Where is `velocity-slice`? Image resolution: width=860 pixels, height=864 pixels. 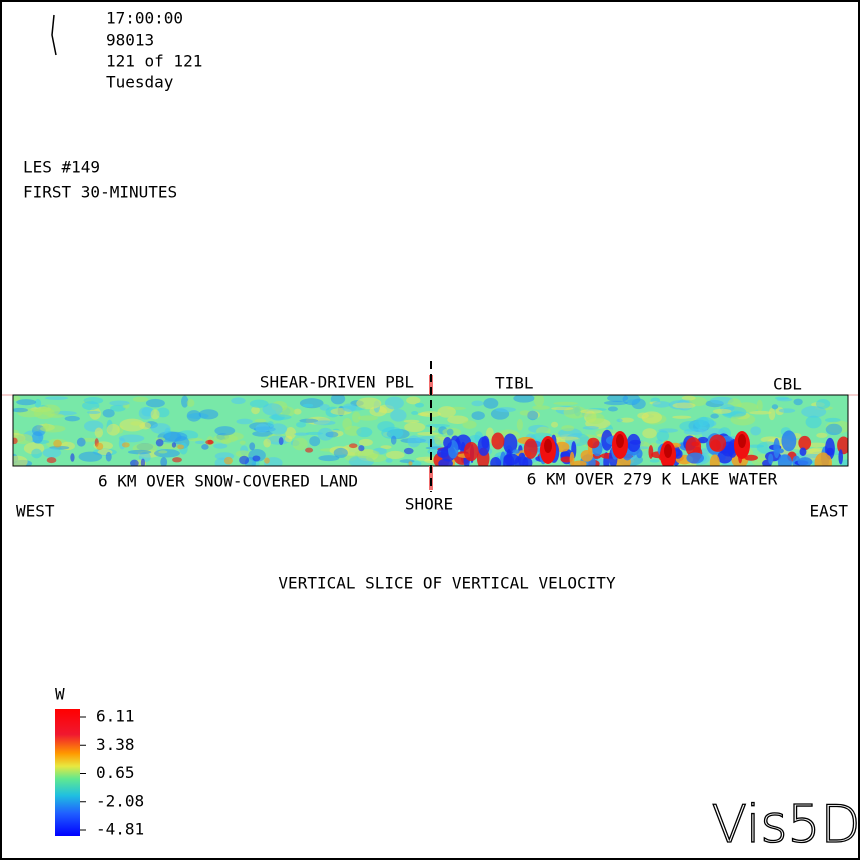
velocity-slice is located at coordinates (430, 430).